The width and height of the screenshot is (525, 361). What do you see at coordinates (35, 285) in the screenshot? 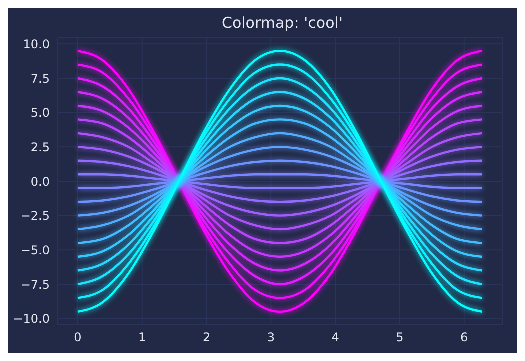
I see `y-tick-label: −7.5` at bounding box center [35, 285].